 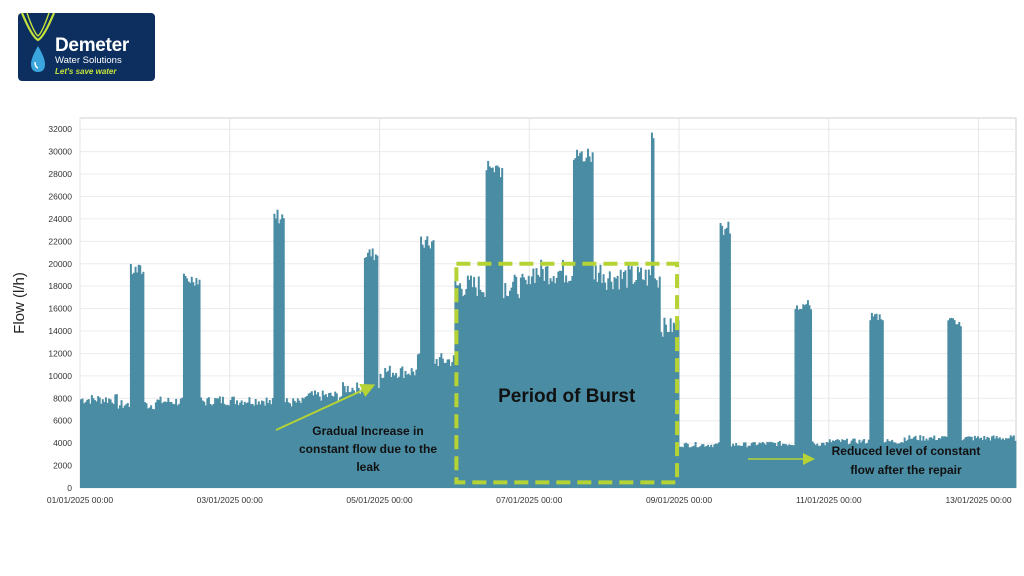 I want to click on x-tick-label: 07/01/2025 00:00, so click(x=529, y=500).